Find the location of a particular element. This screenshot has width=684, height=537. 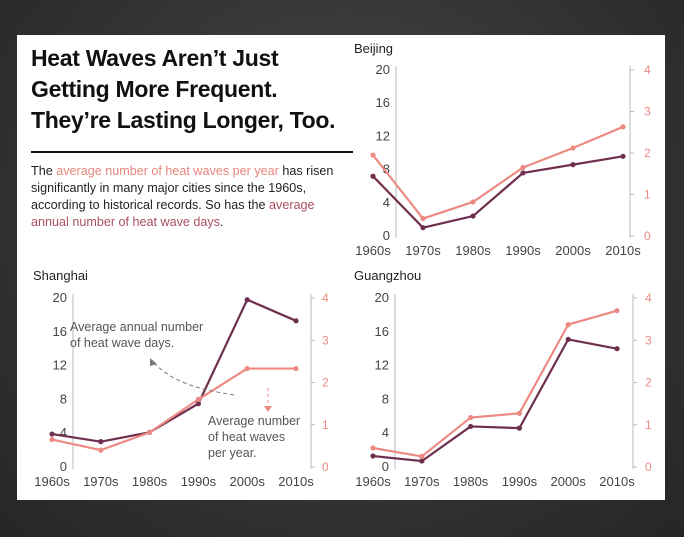

shanghai-y-left-tick: 8 is located at coordinates (63, 398).